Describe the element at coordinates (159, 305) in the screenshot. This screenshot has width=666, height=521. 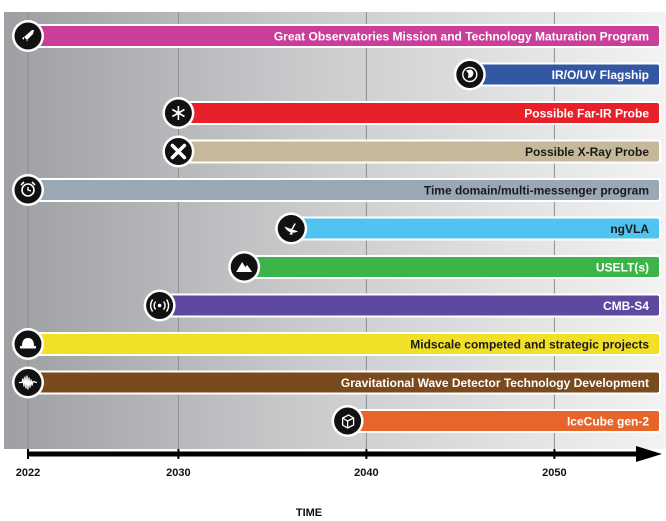
I see `antenna-icon` at that location.